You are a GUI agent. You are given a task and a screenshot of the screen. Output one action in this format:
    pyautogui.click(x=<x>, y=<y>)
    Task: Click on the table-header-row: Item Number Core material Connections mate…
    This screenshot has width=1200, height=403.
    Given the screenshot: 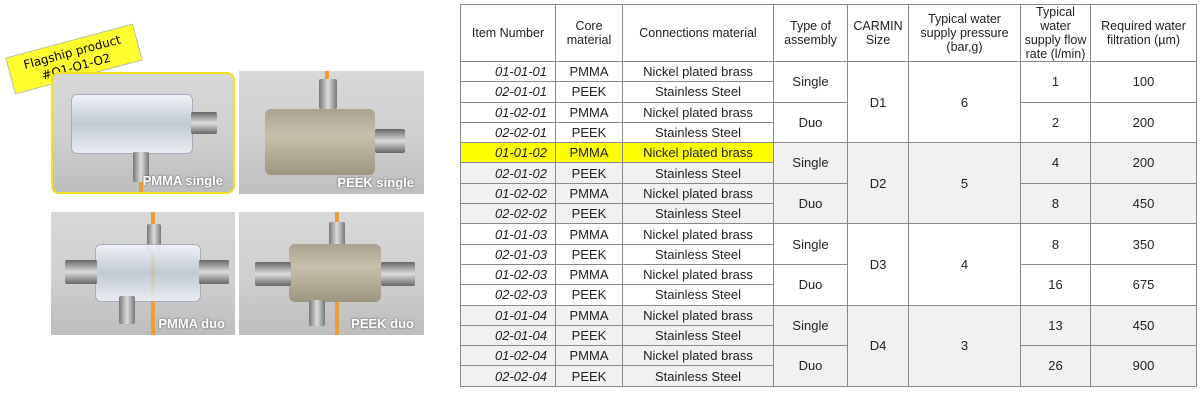 What is the action you would take?
    pyautogui.click(x=828, y=33)
    